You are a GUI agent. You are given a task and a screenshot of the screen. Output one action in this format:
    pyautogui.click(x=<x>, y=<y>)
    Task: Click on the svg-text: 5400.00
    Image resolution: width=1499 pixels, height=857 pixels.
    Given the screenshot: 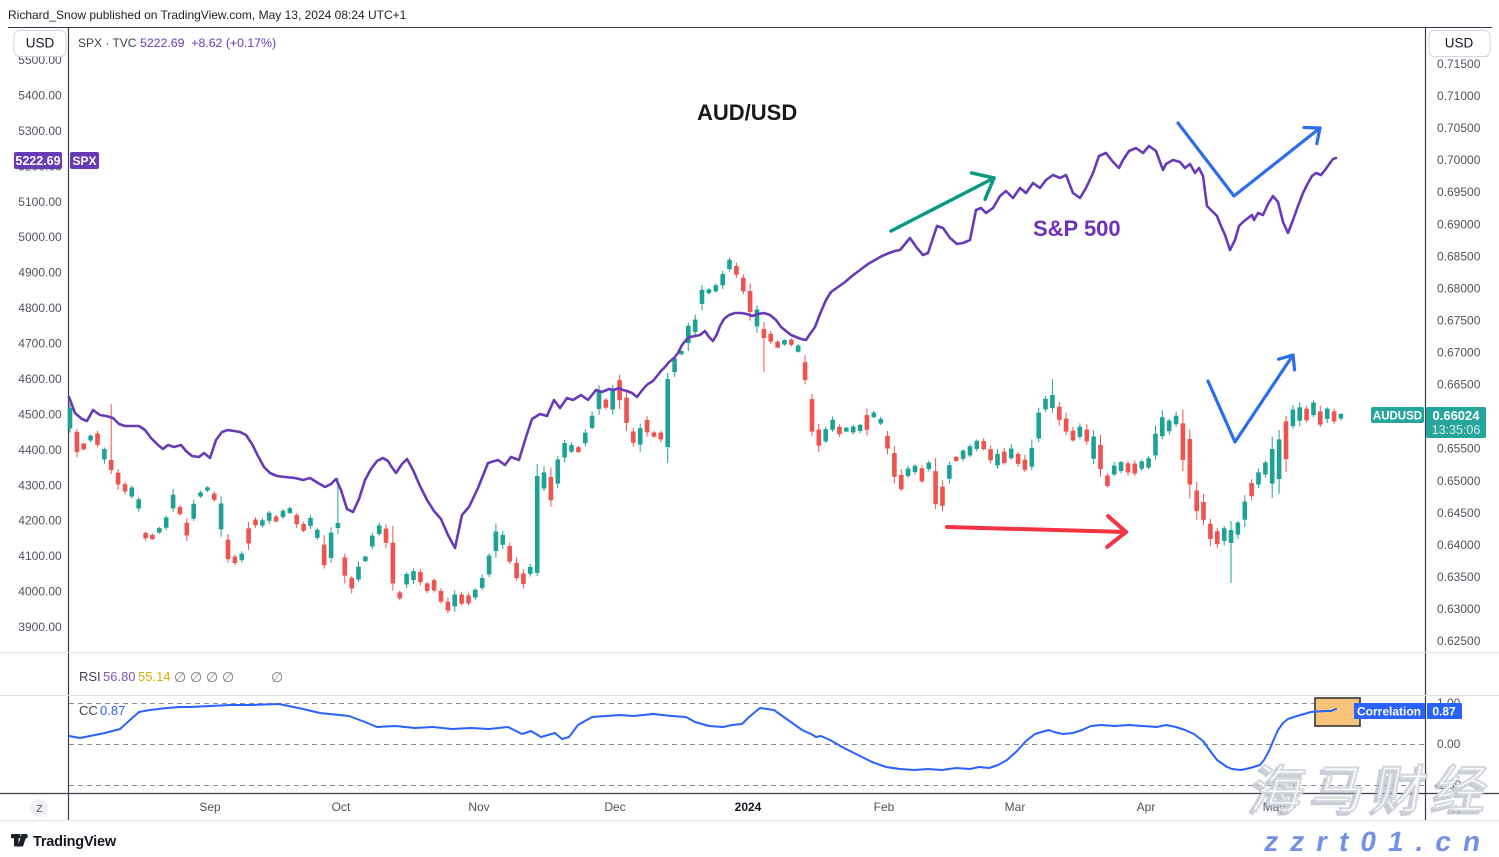 What is the action you would take?
    pyautogui.click(x=40, y=95)
    